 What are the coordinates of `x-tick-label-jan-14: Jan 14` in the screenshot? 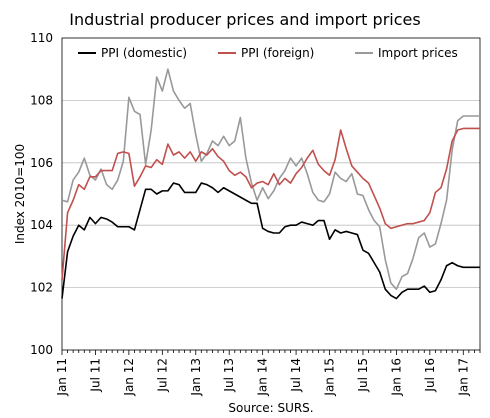 It's located at (263, 377).